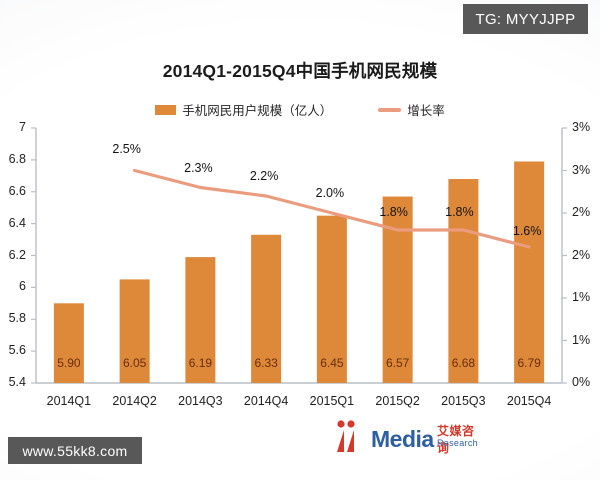  Describe the element at coordinates (266, 401) in the screenshot. I see `category-label-3: 2014Q4` at that location.